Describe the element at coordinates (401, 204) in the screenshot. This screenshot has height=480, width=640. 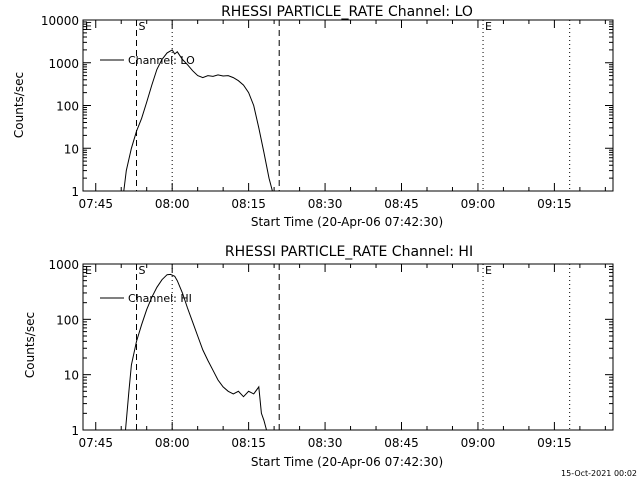
I see `panel-lo-x-tick-label: 08:45` at that location.